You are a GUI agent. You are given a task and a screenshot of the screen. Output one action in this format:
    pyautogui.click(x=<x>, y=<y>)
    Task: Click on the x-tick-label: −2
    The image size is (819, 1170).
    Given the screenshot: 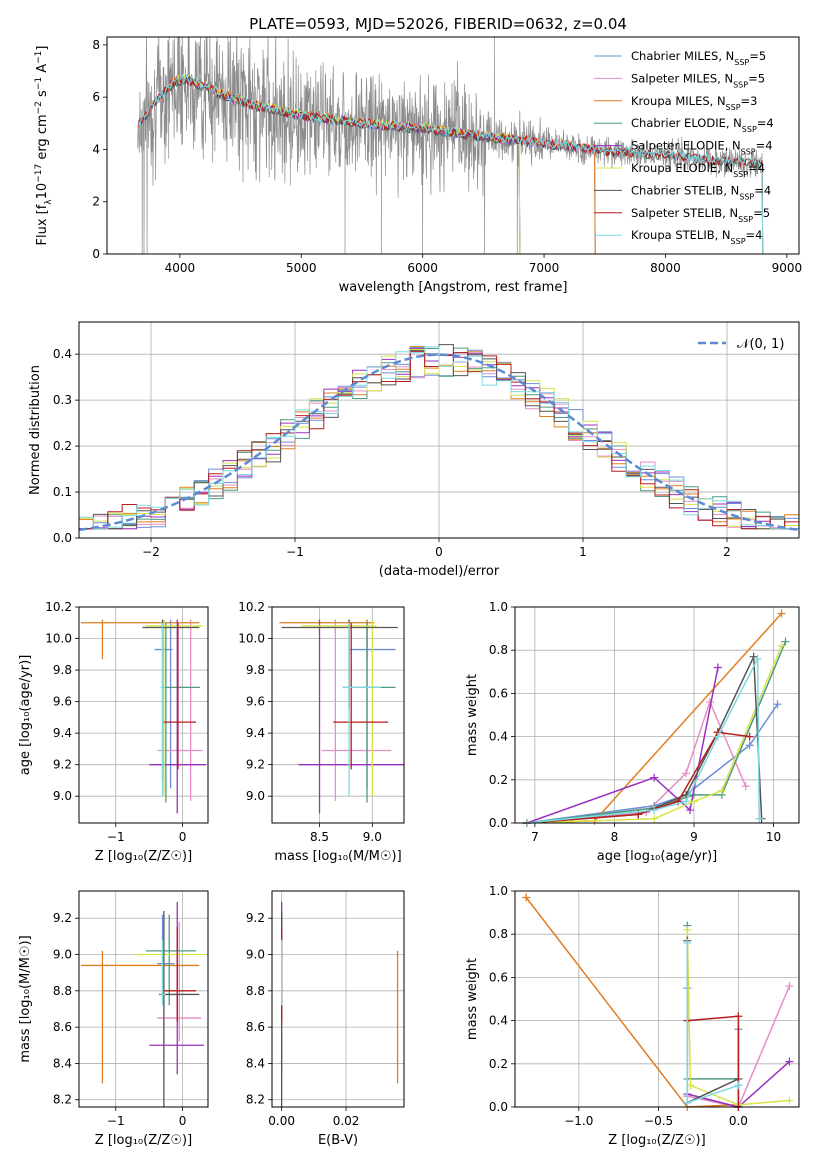 What is the action you would take?
    pyautogui.click(x=151, y=552)
    